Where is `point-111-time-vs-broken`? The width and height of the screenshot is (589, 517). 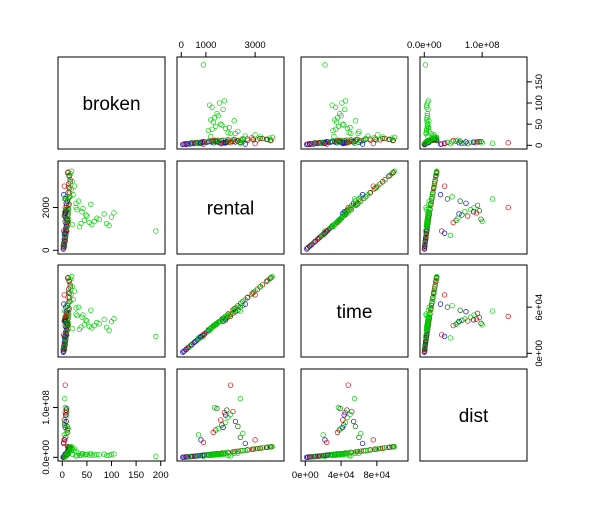
point-111-time-vs-broken is located at coordinates (81, 327).